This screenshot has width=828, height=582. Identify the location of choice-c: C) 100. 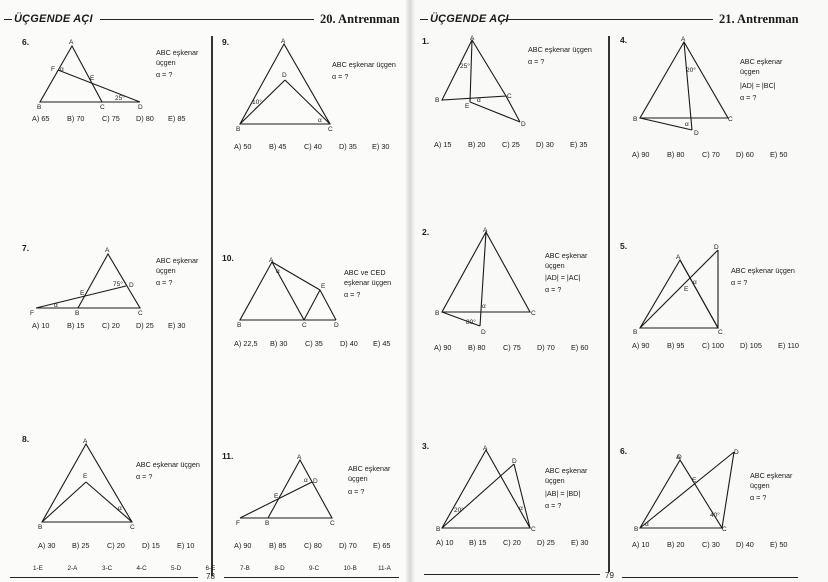
(713, 345).